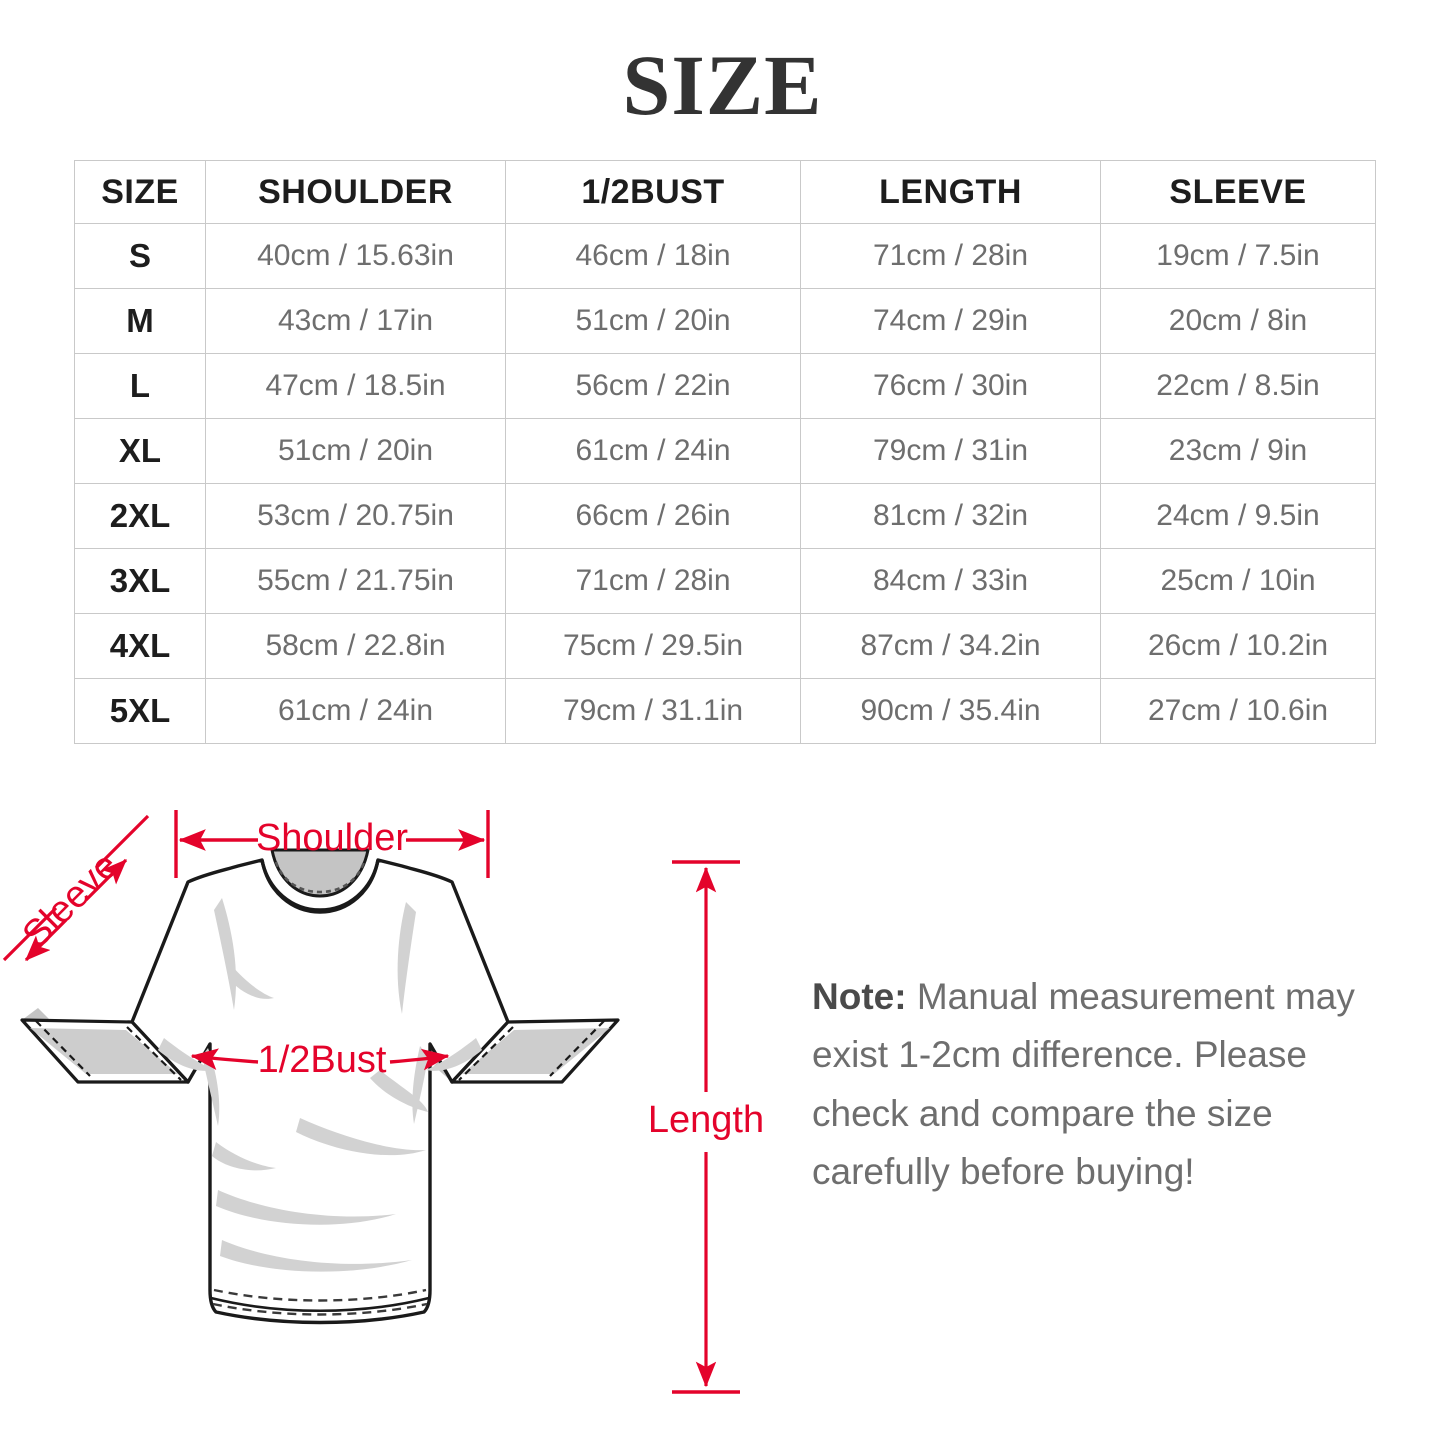  Describe the element at coordinates (140, 256) in the screenshot. I see `cell-size: S` at that location.